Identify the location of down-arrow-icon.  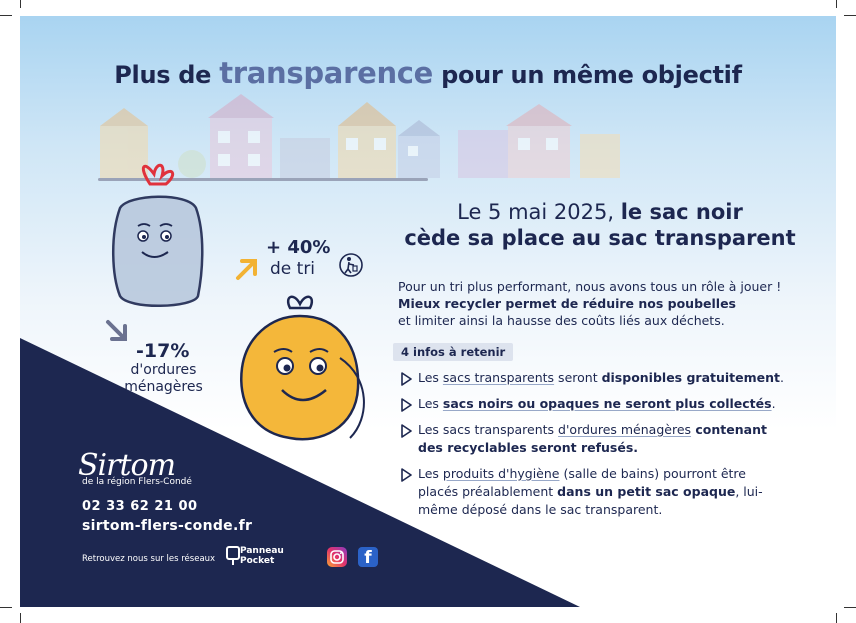
(116, 330).